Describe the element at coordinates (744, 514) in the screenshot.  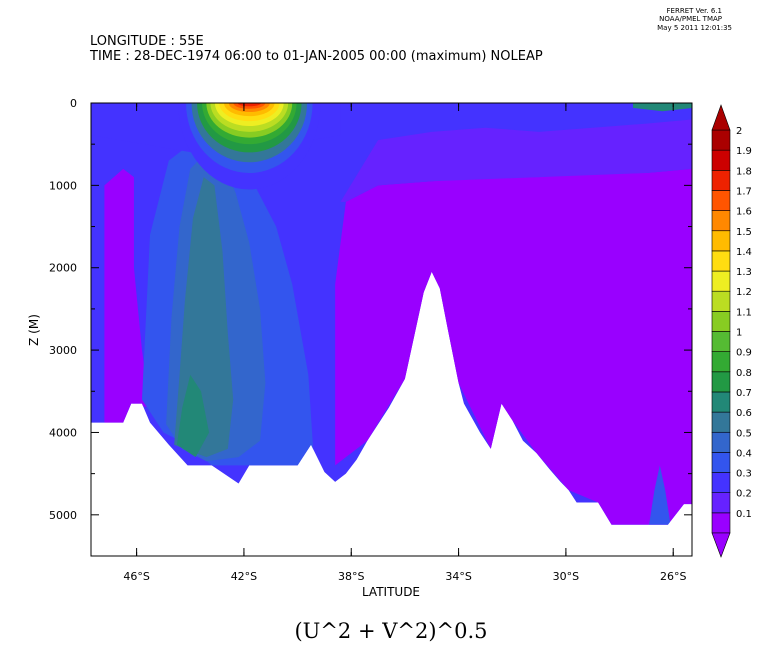
I see `colorbar-label: 0.1` at that location.